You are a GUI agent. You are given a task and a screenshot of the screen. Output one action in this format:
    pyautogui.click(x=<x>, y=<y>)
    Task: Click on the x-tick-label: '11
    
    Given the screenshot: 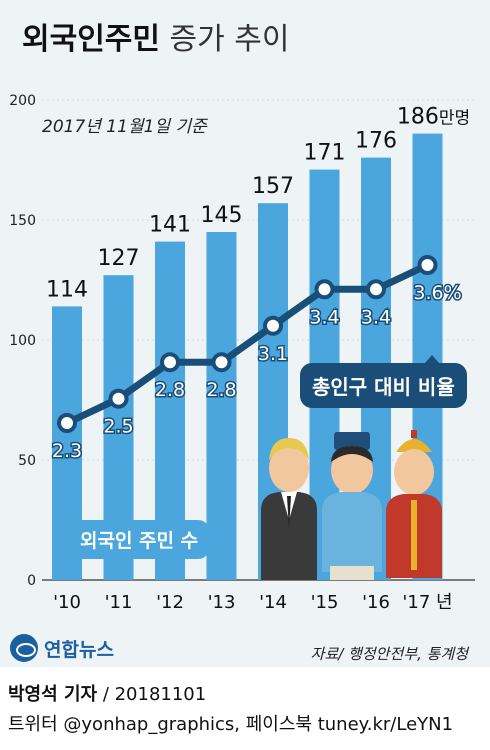 What is the action you would take?
    pyautogui.click(x=119, y=602)
    